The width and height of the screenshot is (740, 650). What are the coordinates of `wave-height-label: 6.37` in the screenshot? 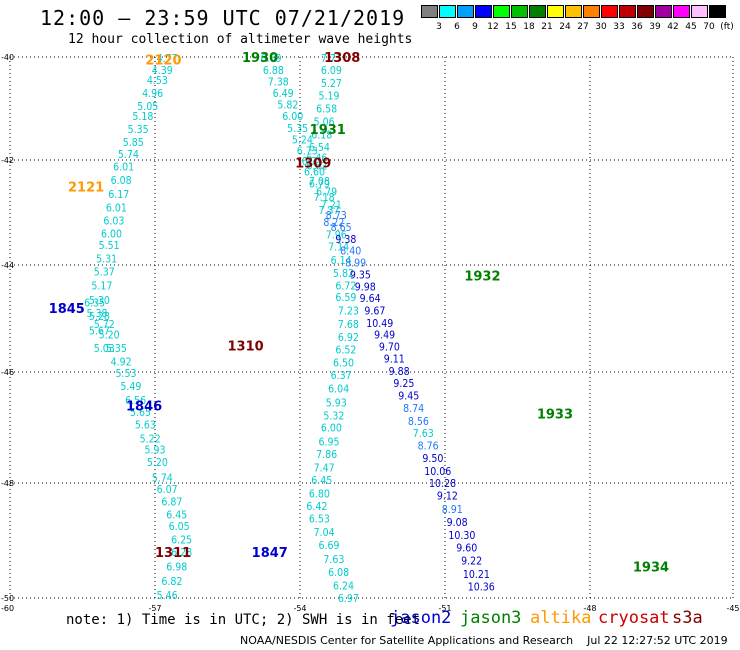 It's located at (341, 376).